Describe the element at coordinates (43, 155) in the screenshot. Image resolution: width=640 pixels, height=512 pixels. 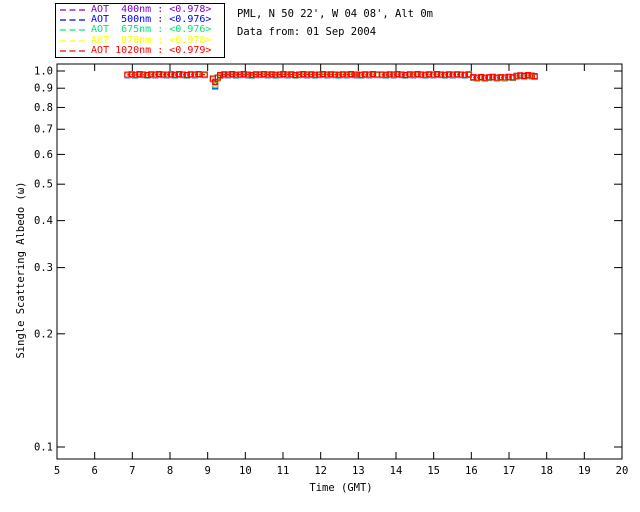
I see `y-tick-label: 0.6` at that location.